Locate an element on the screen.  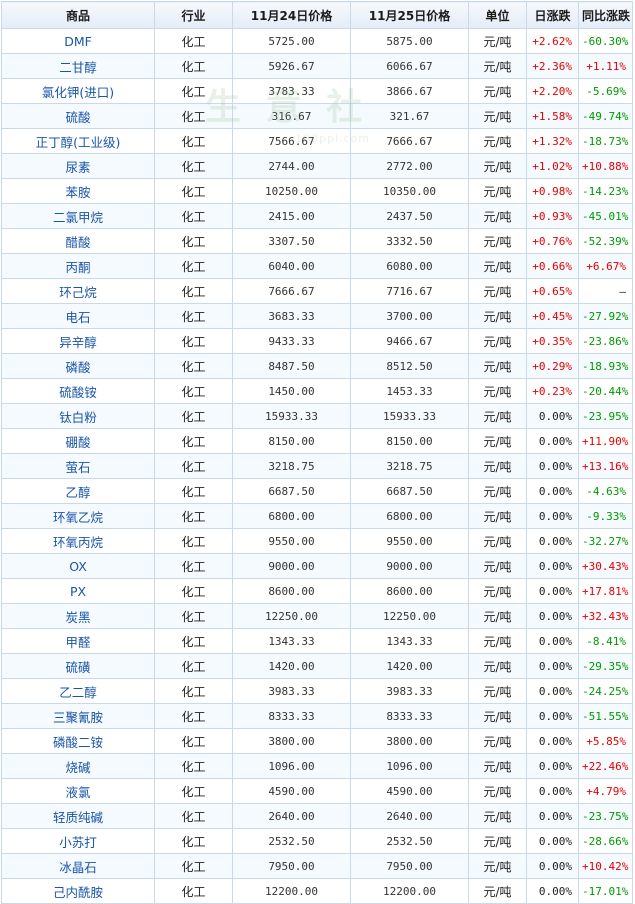
table-row: 甲醛 化工 1343.33 1343.33 元/吨 0.00% -8.41% is located at coordinates (317, 641).